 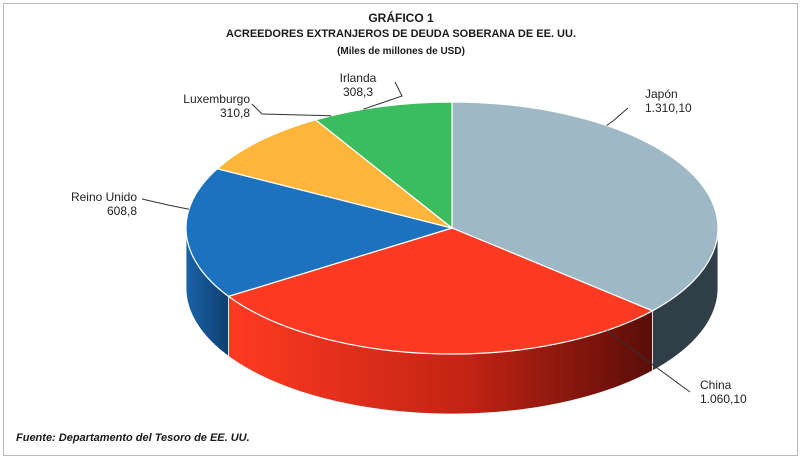 I want to click on leader-line-japon, so click(x=617, y=116).